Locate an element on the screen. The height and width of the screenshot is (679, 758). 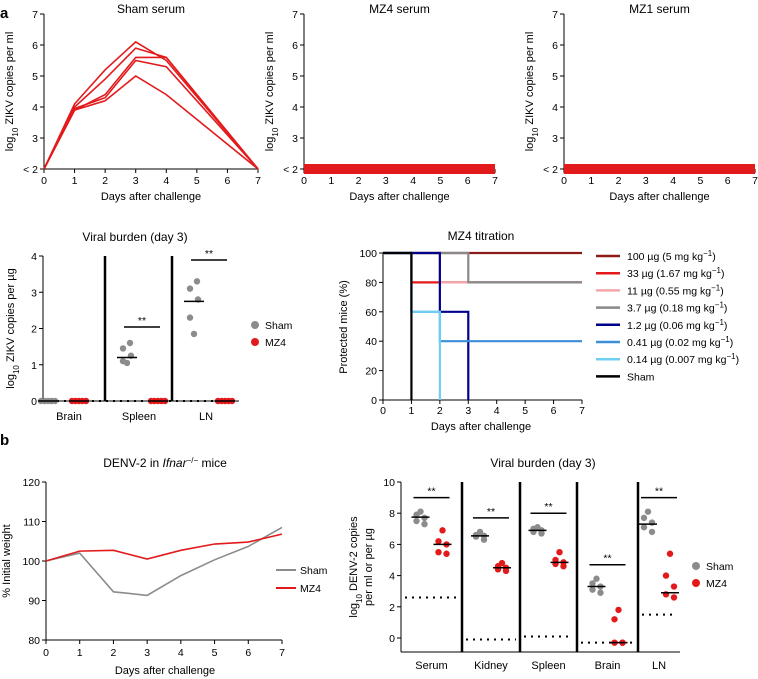
mz4-y-tick-label: 6 is located at coordinates (295, 46).